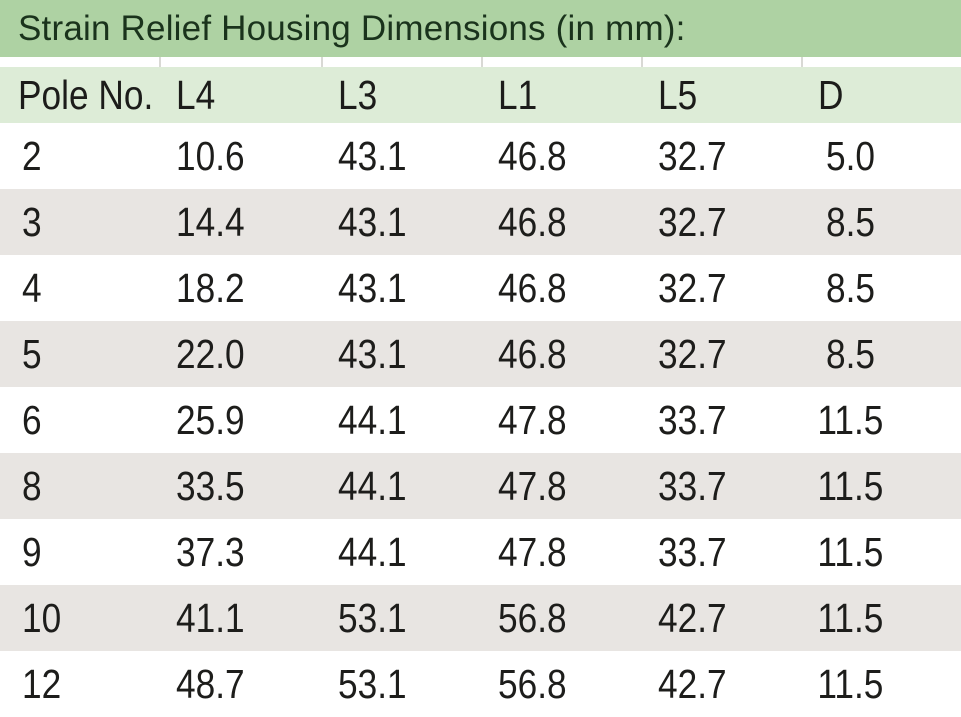 The width and height of the screenshot is (961, 717). I want to click on cell-text: 4, so click(32, 287).